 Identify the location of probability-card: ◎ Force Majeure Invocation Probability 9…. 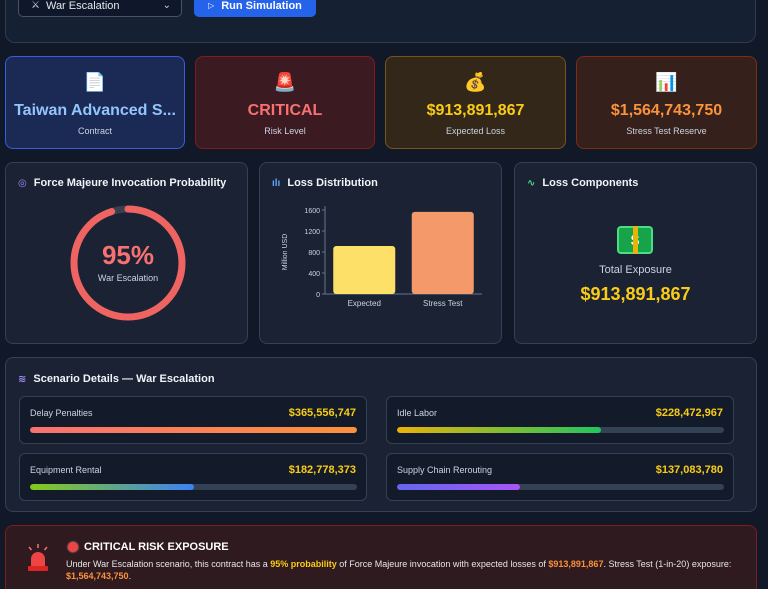
(126, 253).